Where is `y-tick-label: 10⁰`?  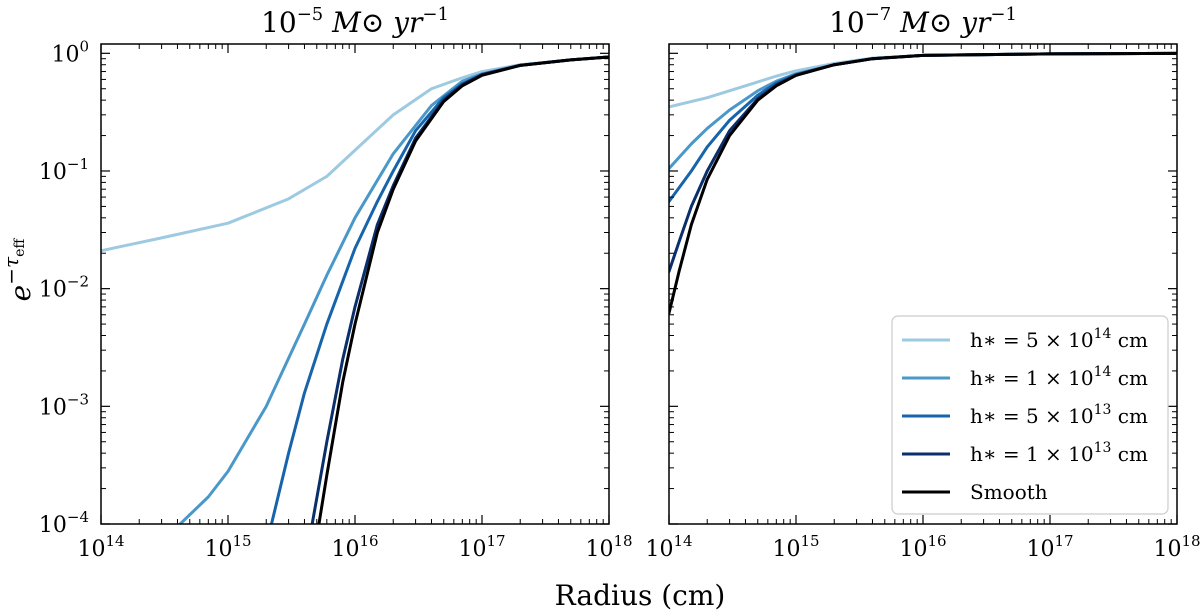 y-tick-label: 10⁰ is located at coordinates (70, 52).